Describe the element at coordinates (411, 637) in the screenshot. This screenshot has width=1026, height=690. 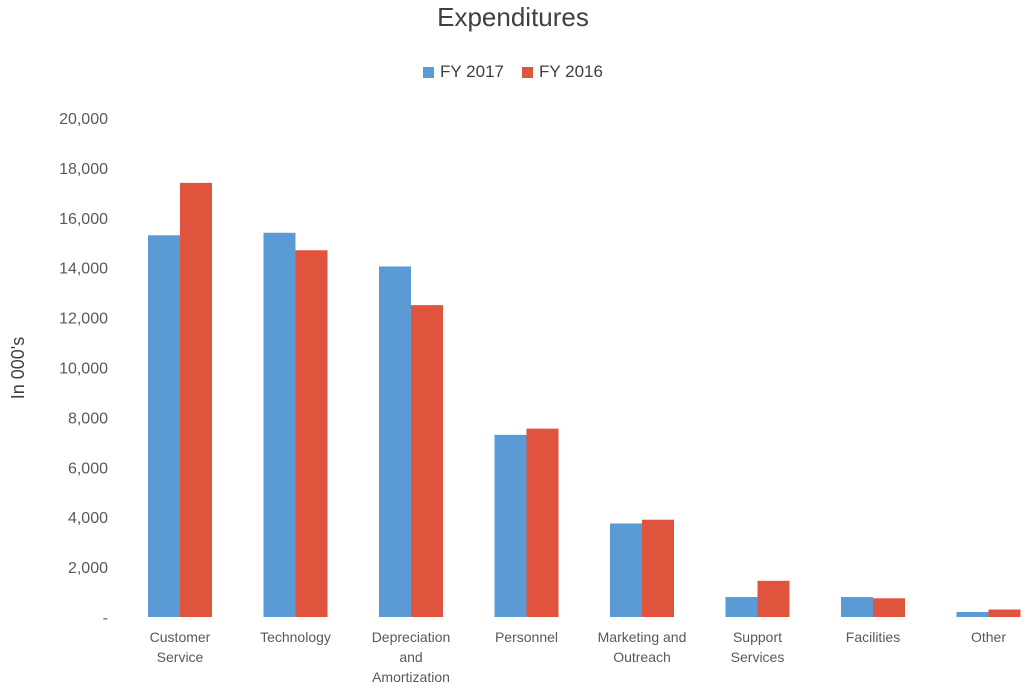
I see `x-category-label: Depreciation` at that location.